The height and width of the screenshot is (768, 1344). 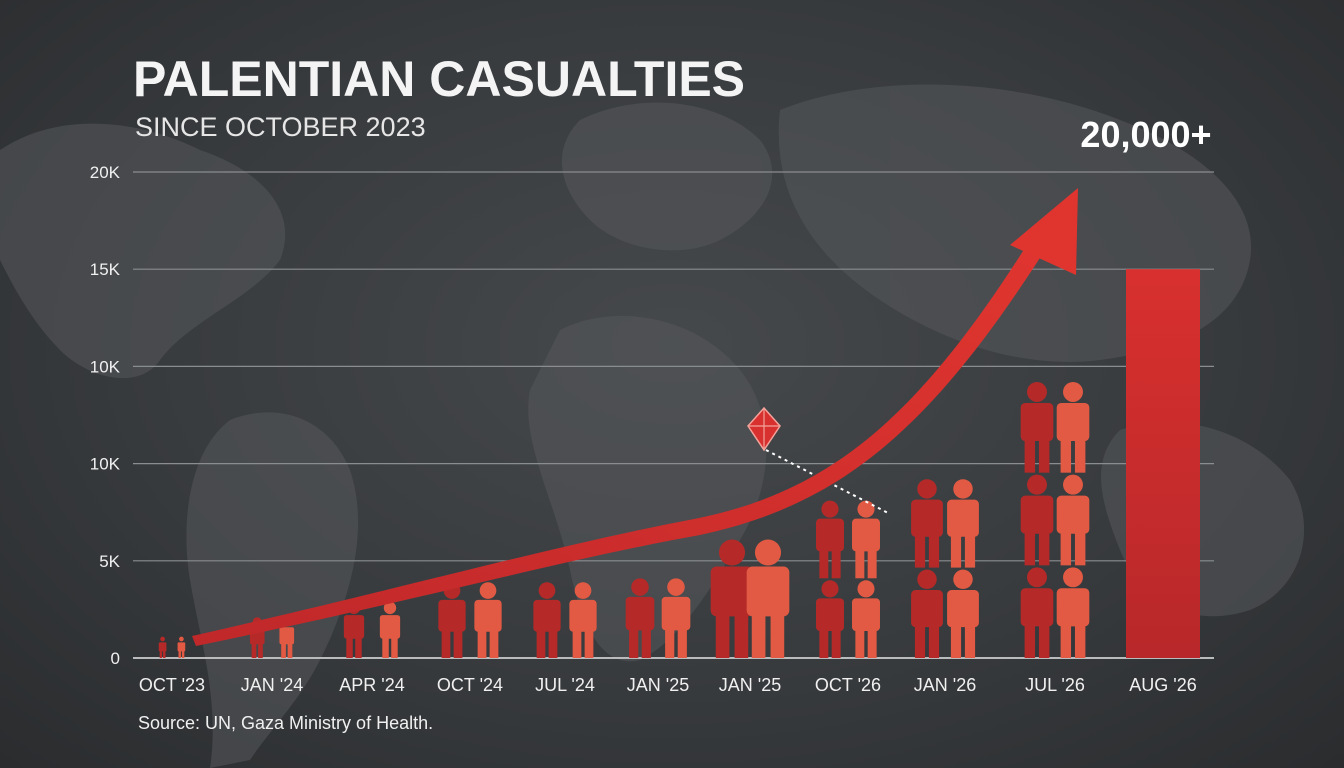 I want to click on x-tick-label: OCT '24, so click(x=470, y=685).